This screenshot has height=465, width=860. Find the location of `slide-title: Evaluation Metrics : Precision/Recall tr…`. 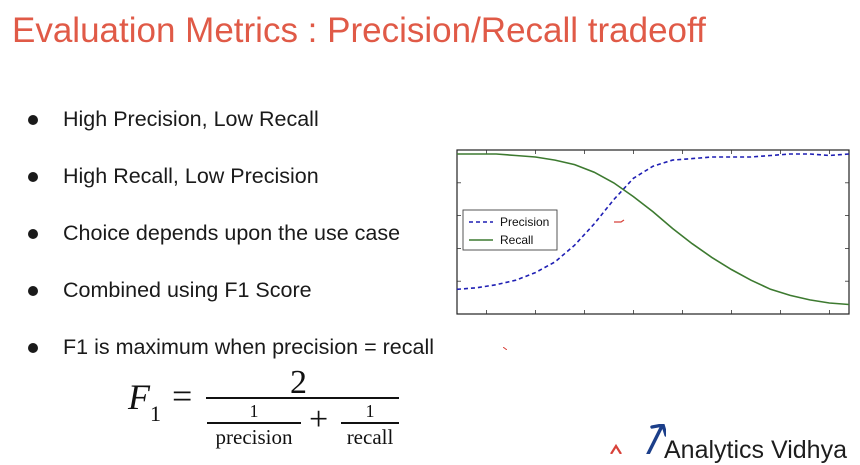

slide-title: Evaluation Metrics : Precision/Recall tr… is located at coordinates (359, 30).